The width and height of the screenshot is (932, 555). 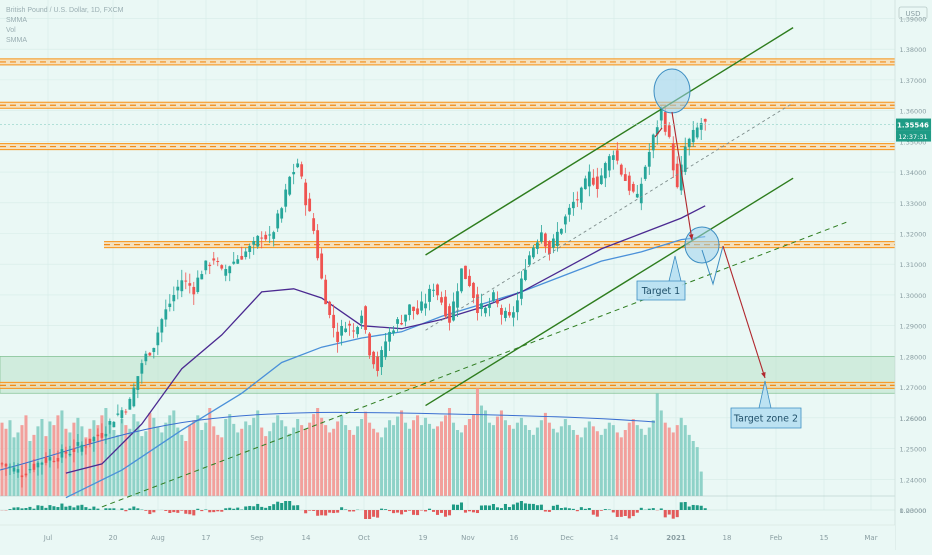 I want to click on price-tick-label: 1.28000, so click(x=913, y=357).